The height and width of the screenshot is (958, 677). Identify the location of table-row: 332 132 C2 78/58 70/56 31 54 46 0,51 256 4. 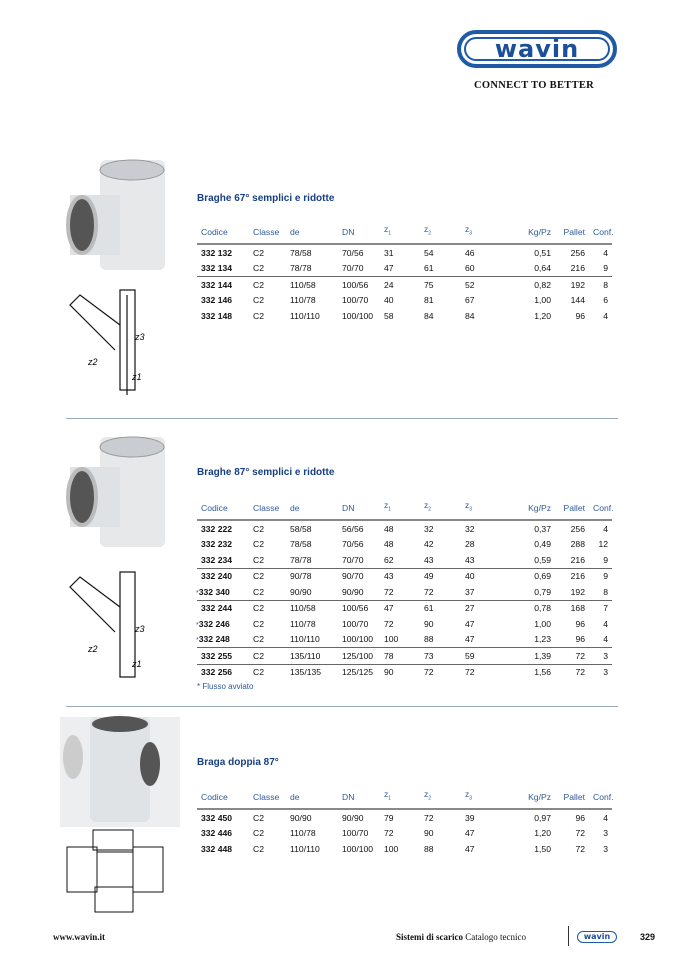
(404, 252).